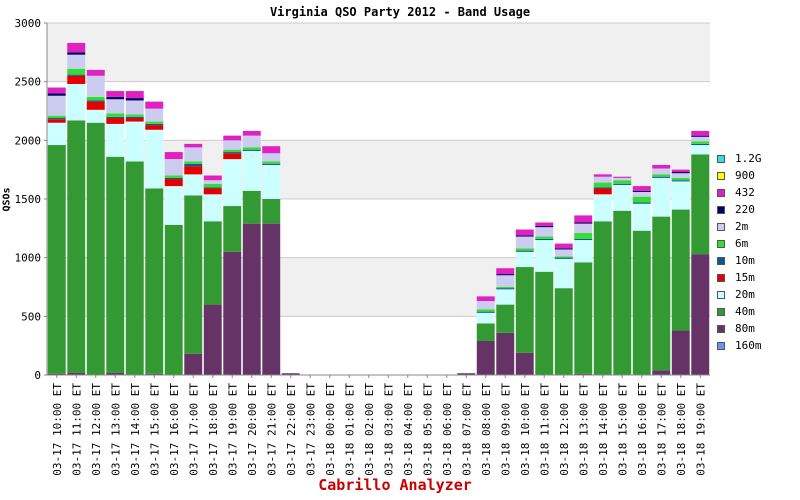  Describe the element at coordinates (583, 429) in the screenshot. I see `x-tick-label: 03-18 13:00 ET` at that location.